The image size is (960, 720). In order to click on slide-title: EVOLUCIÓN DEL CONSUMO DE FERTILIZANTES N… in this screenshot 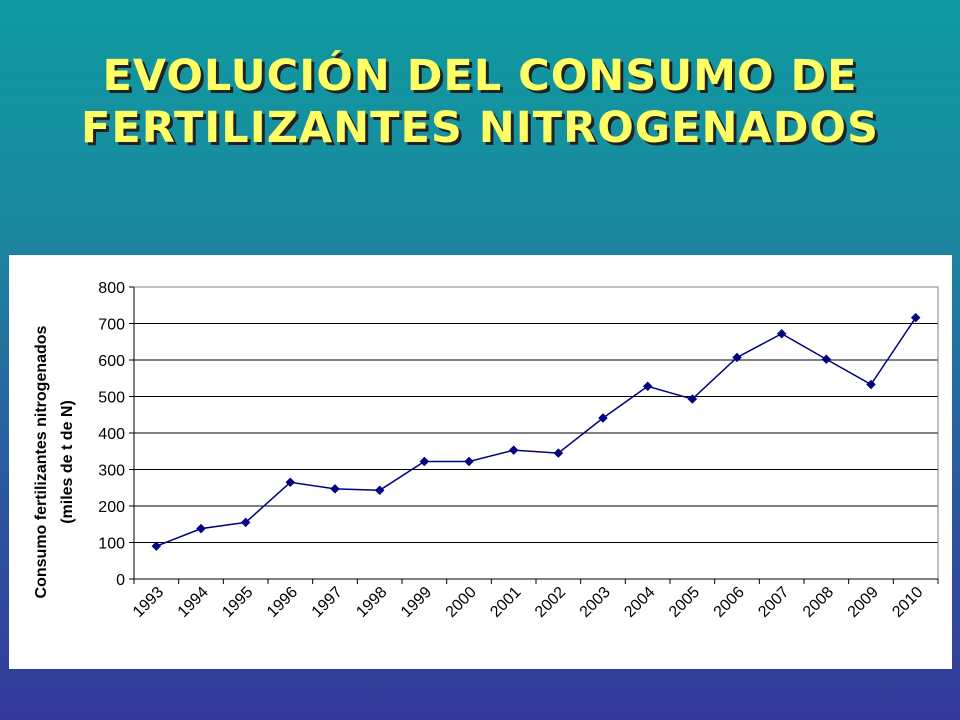, I will do `click(480, 102)`.